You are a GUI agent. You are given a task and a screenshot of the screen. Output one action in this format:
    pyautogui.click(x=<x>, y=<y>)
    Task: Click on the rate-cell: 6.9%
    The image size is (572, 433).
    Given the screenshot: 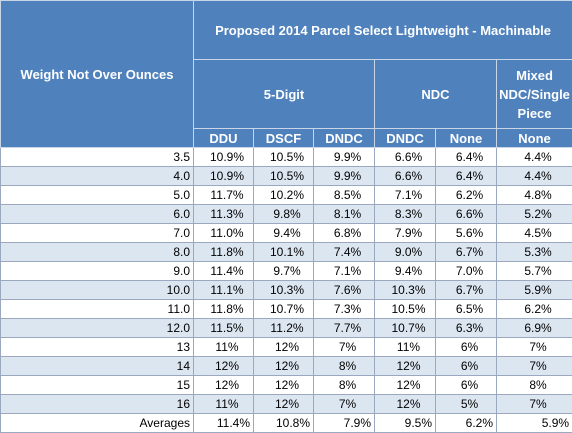 What is the action you would take?
    pyautogui.click(x=533, y=328)
    